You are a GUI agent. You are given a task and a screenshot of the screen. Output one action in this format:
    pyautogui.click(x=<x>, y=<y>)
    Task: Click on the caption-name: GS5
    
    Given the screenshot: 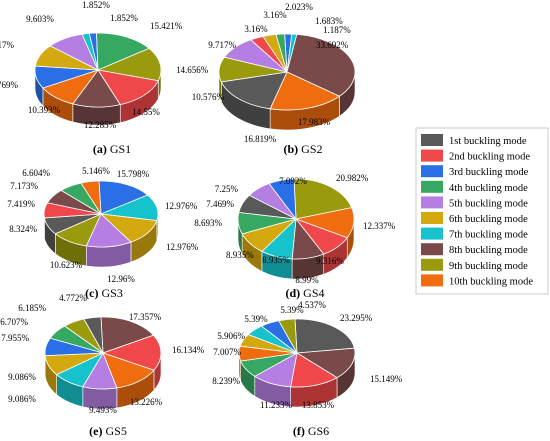 What is the action you would take?
    pyautogui.click(x=114, y=431)
    